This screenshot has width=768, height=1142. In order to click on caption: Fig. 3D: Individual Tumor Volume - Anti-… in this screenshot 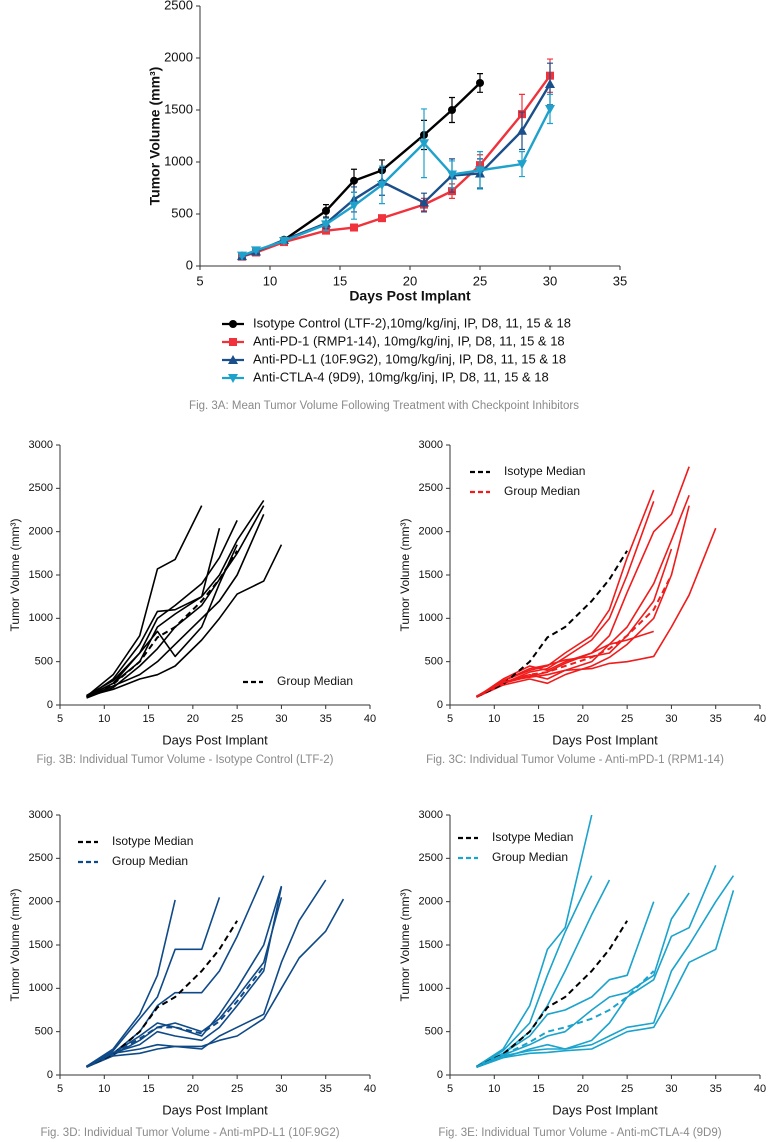, I will do `click(189, 1133)`.